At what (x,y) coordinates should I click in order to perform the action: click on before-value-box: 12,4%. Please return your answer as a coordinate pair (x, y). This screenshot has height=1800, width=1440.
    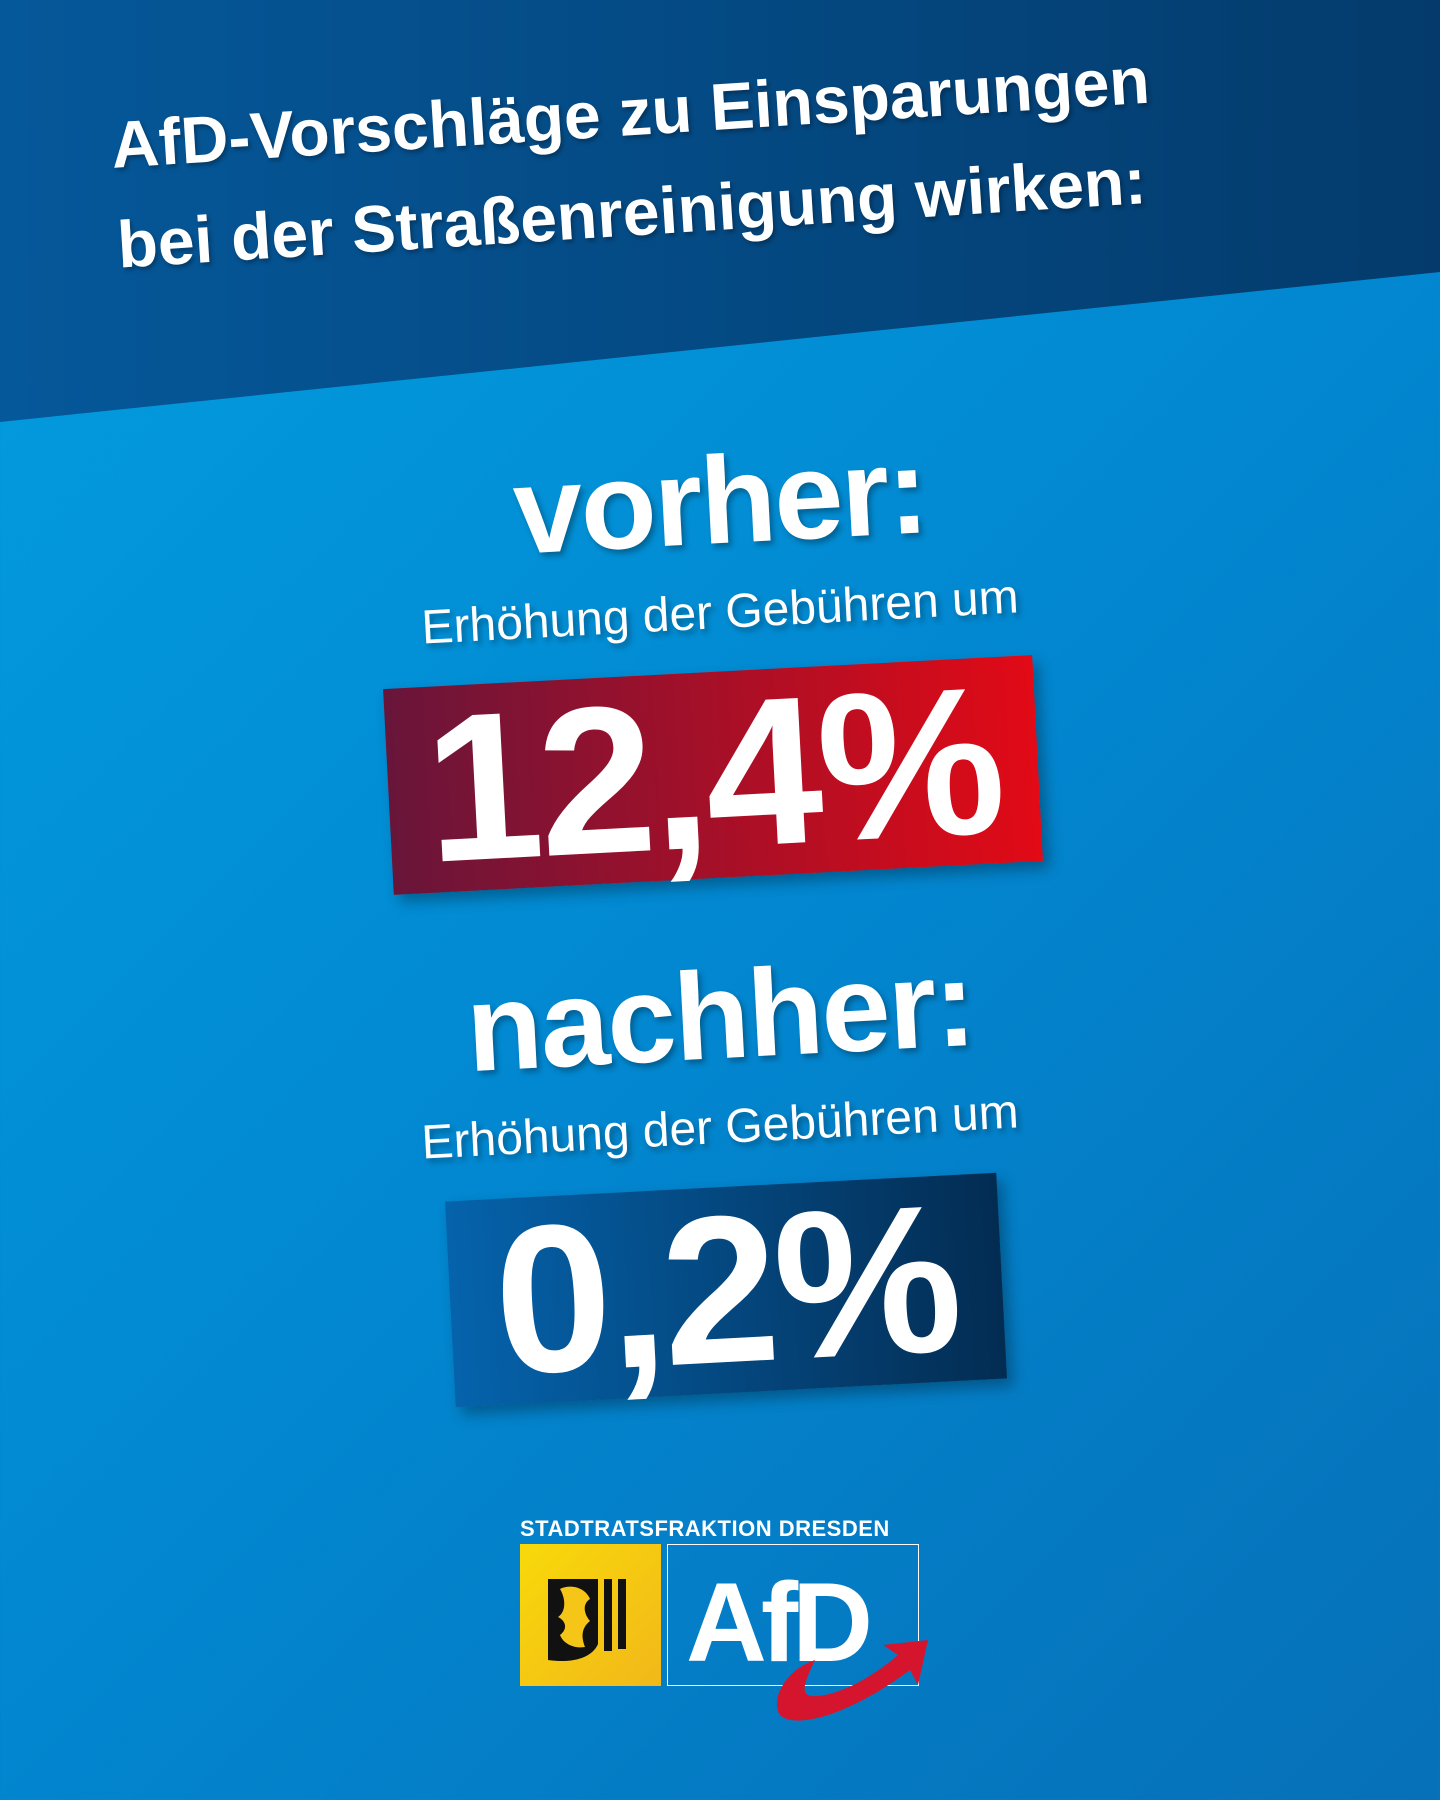
    Looking at the image, I should click on (713, 774).